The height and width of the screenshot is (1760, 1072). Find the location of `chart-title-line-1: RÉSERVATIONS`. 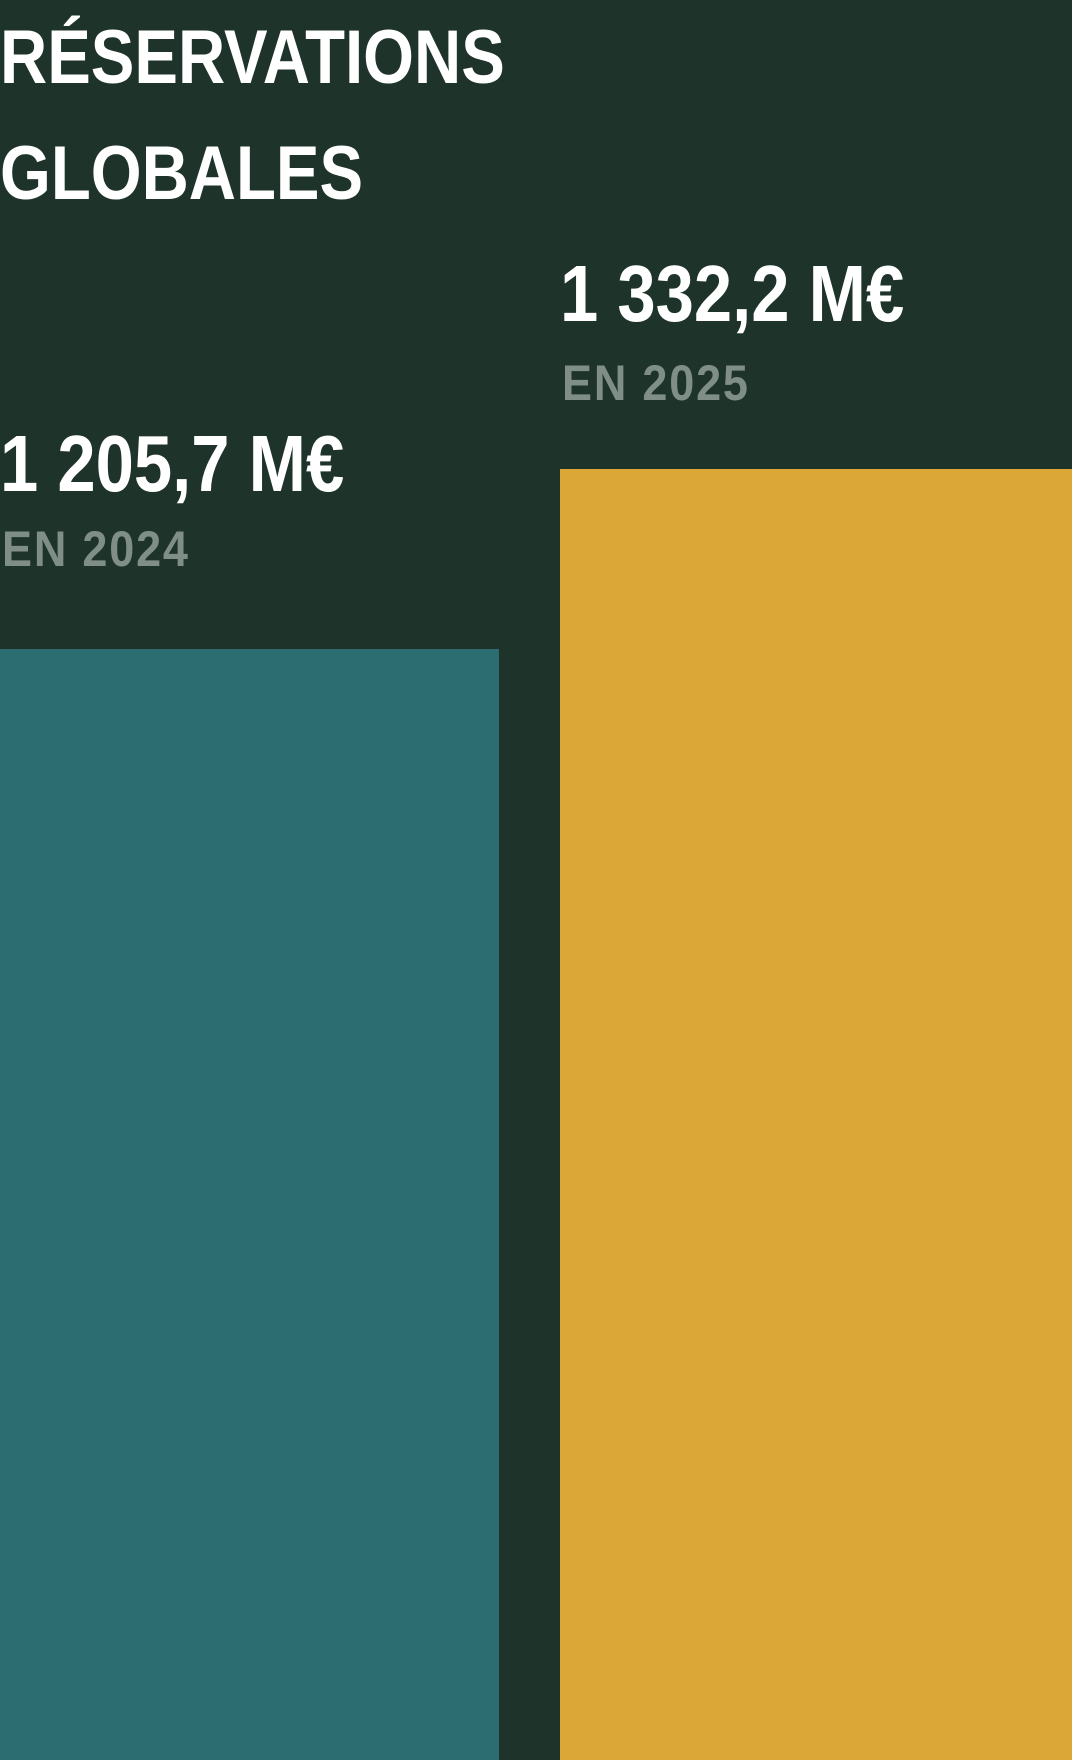

chart-title-line-1: RÉSERVATIONS is located at coordinates (252, 57).